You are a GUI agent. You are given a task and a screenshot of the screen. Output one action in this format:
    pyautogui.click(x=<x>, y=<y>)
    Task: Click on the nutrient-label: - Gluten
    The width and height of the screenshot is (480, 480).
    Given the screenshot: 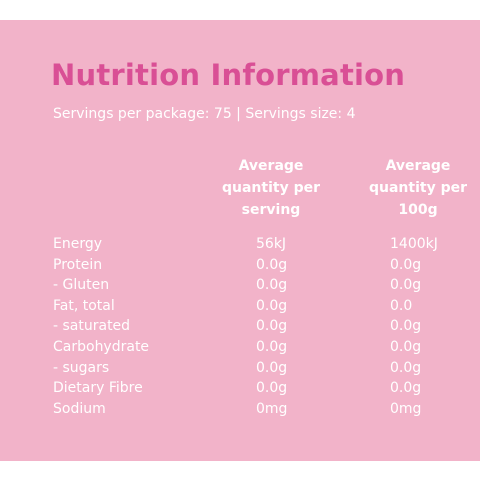 What is the action you would take?
    pyautogui.click(x=81, y=285)
    